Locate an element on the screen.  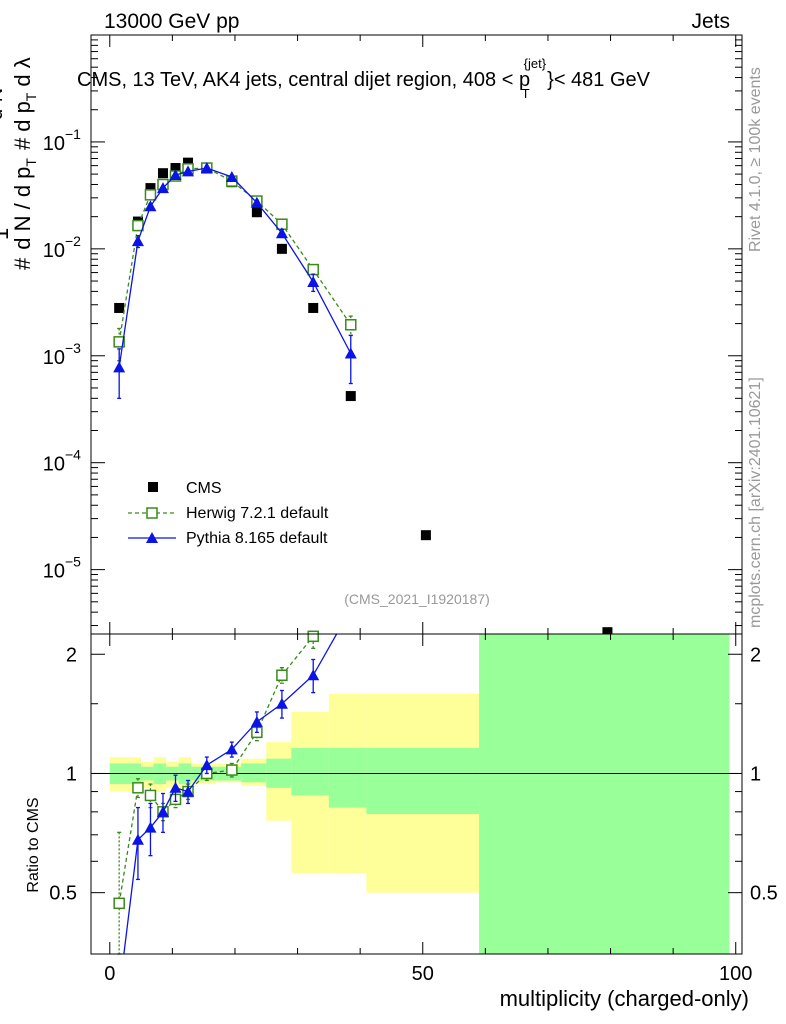
ylabel-frac2: d p is located at coordinates (22, 116).